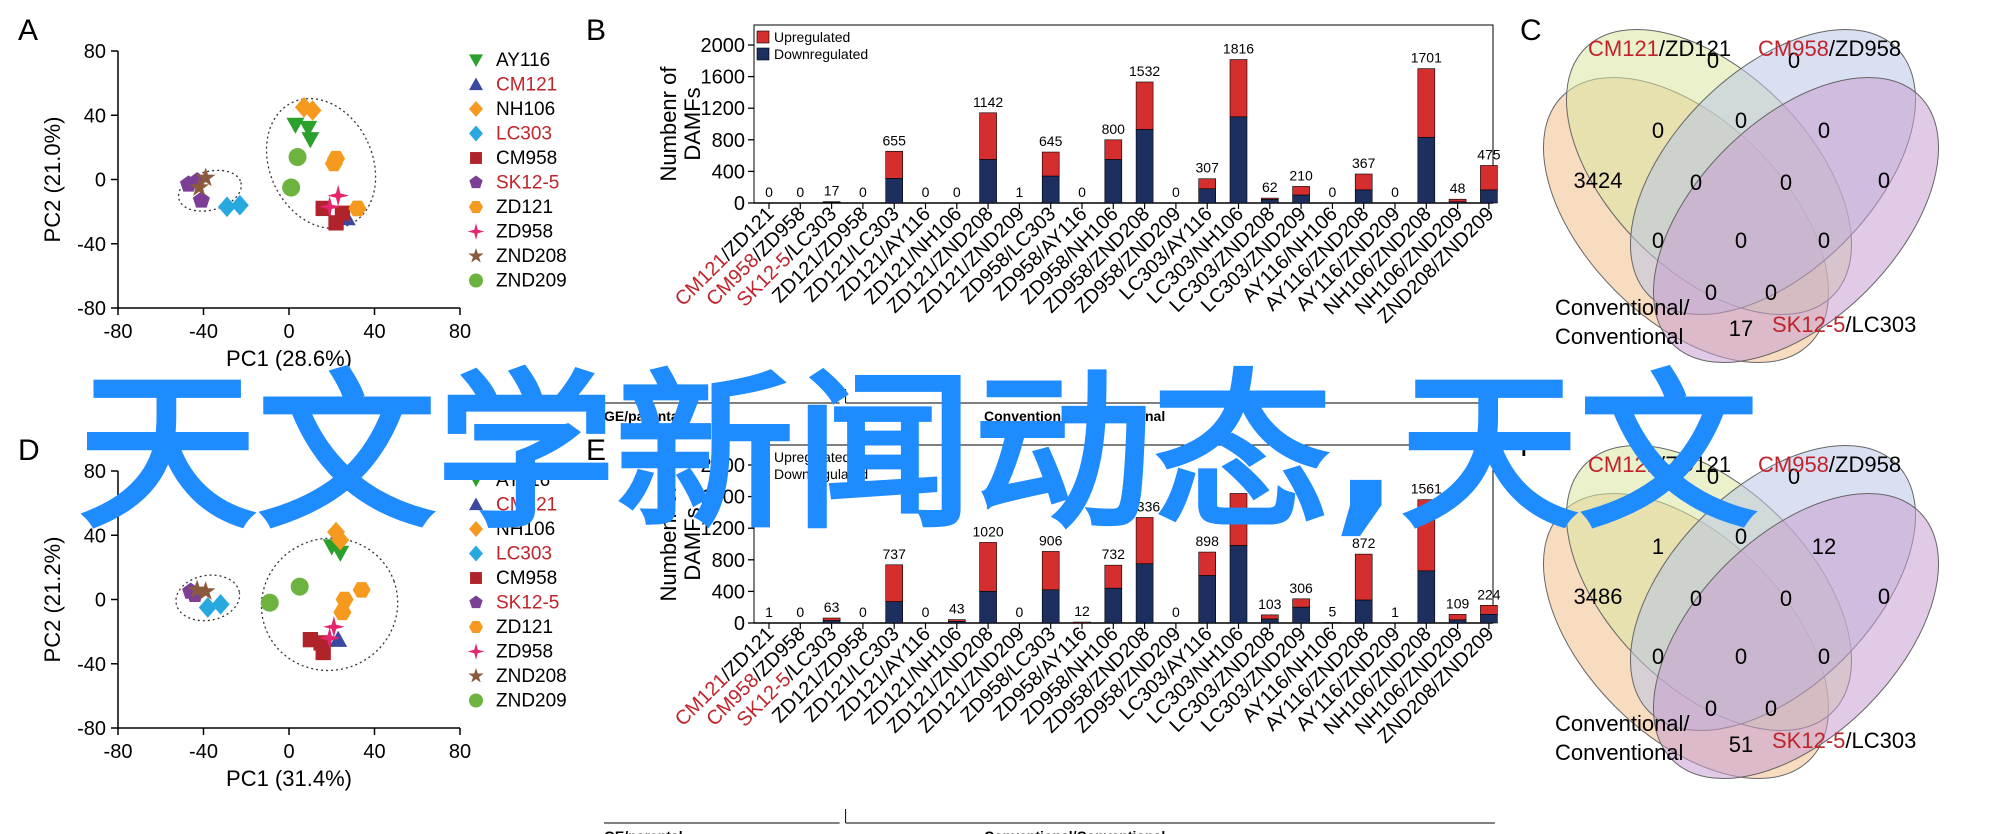 The width and height of the screenshot is (2008, 834). Describe the element at coordinates (52, 600) in the screenshot. I see `y-axis-label: PC2 (21.2%)` at that location.